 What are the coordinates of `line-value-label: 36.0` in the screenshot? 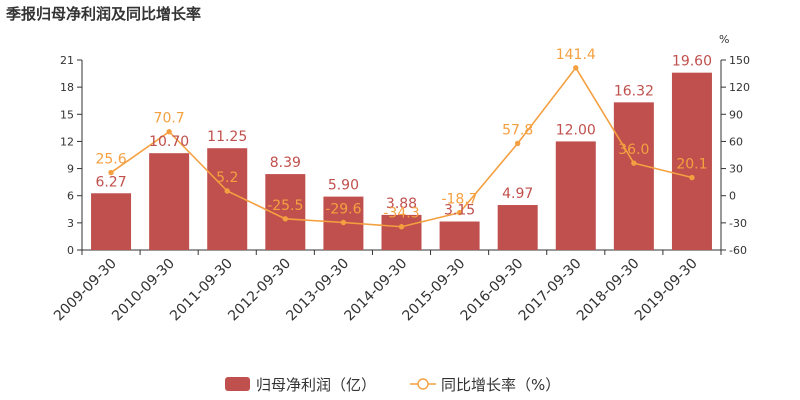 It's located at (633, 150).